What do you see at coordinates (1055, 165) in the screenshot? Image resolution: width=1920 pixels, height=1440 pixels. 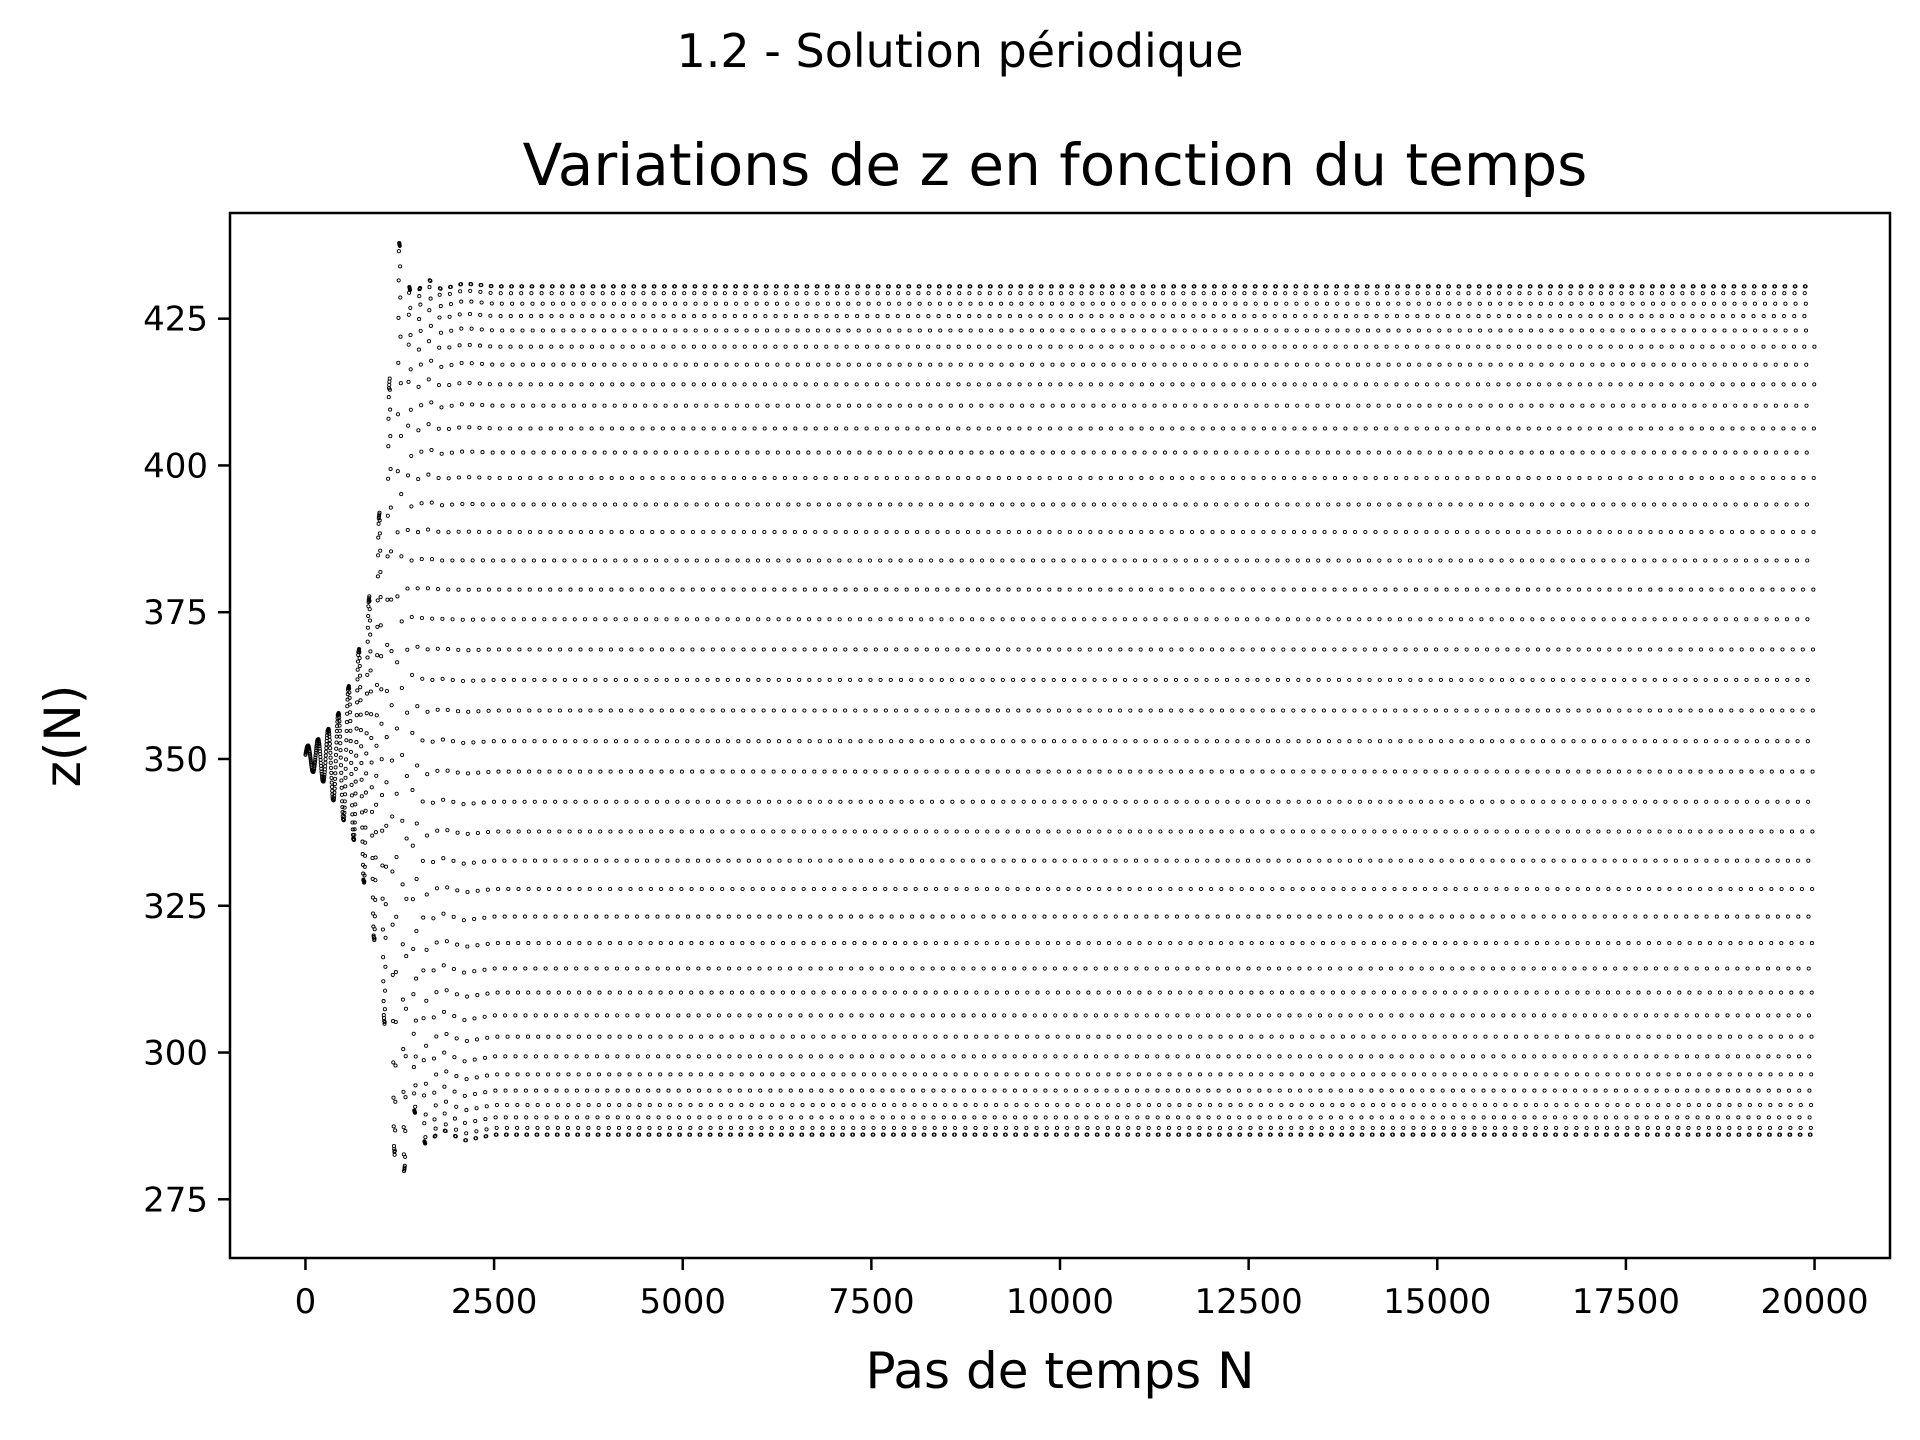 I see `chart-title: Variations de z en fonction du temps` at bounding box center [1055, 165].